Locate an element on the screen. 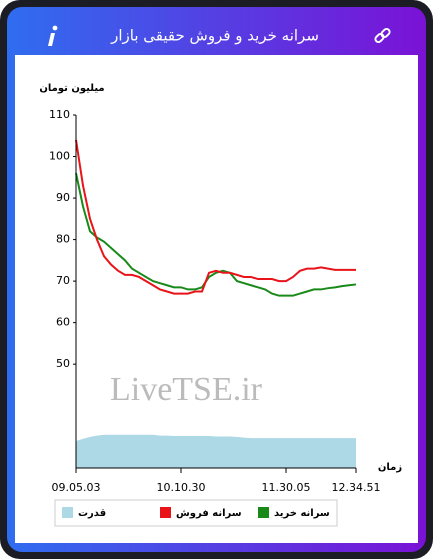  legend: سرانه خرید سرانه فروش قدرت is located at coordinates (196, 513).